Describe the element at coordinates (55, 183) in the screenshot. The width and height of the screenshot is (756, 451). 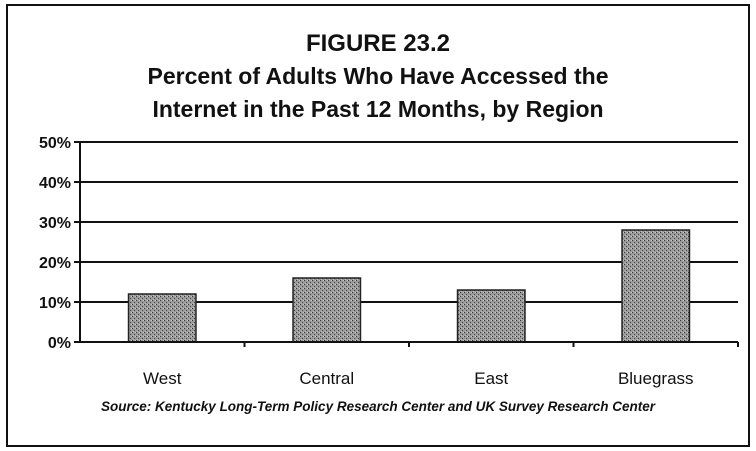
I see `y-tick-label: 40%` at that location.